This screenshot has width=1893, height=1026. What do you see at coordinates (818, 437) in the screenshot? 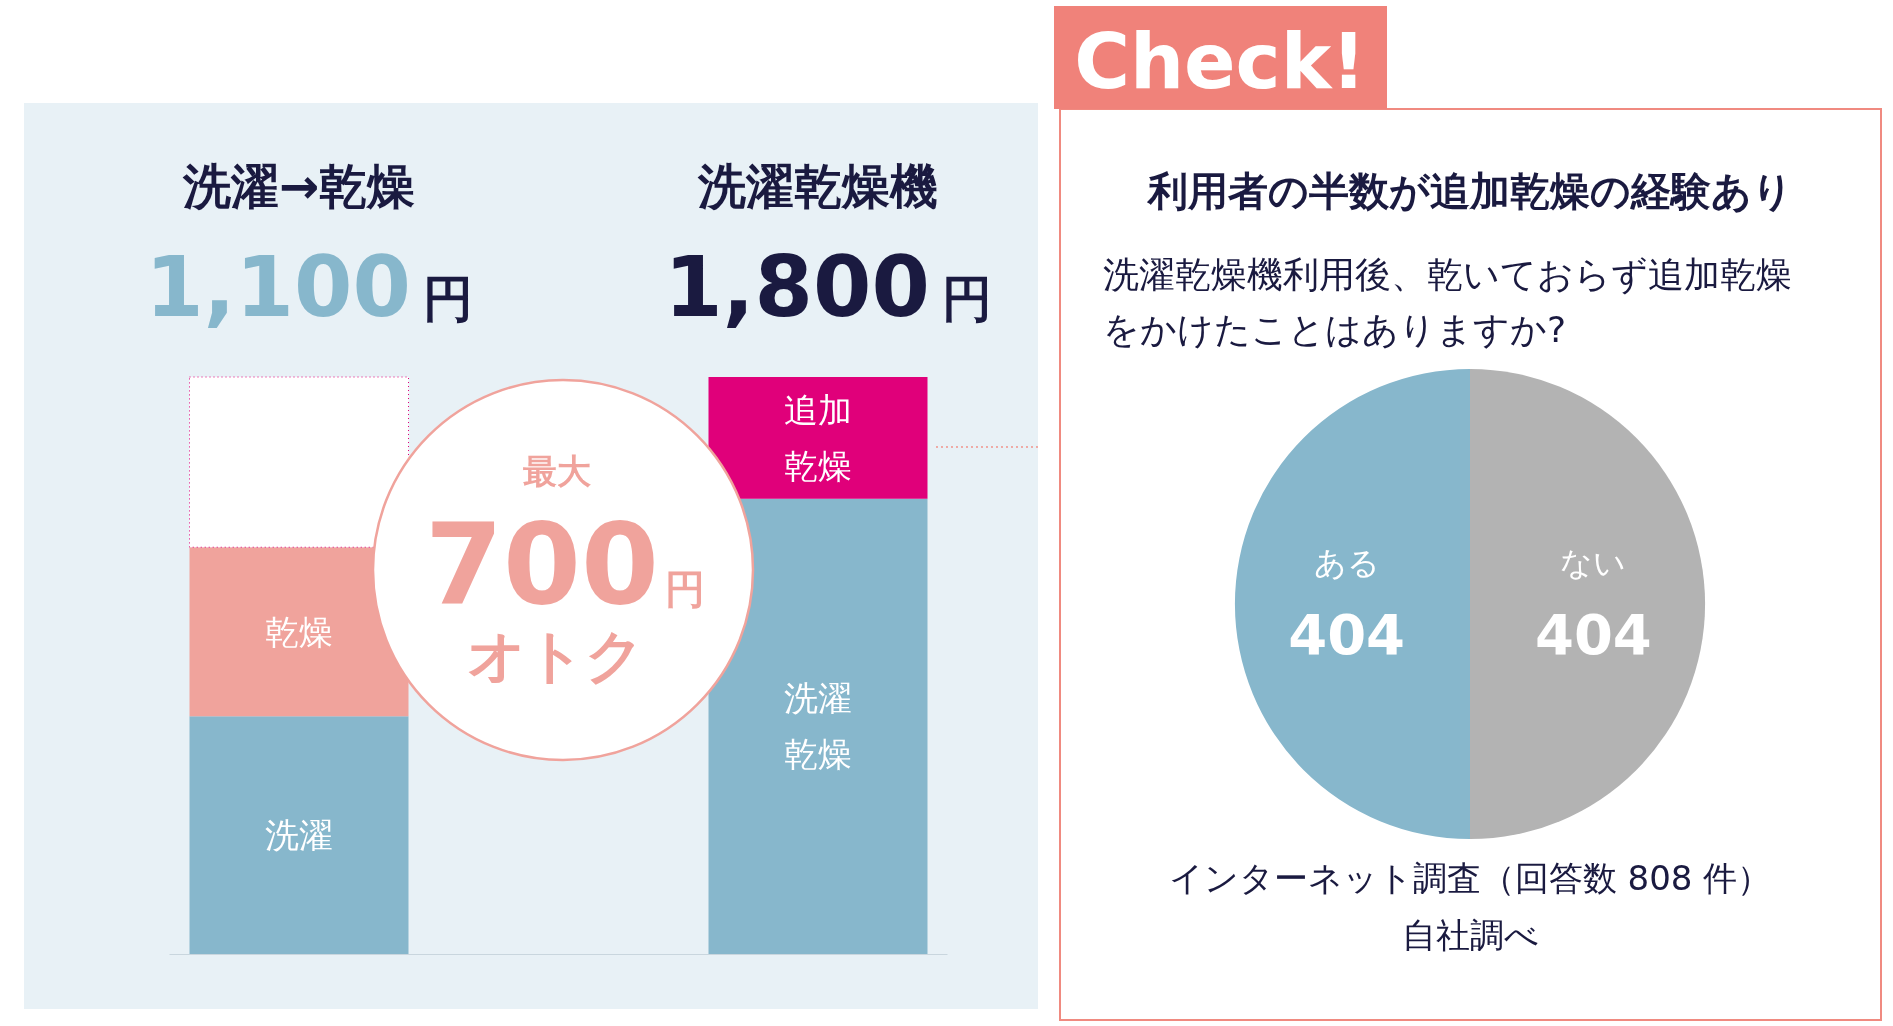
I see `series-label: 追加乾燥` at bounding box center [818, 437].